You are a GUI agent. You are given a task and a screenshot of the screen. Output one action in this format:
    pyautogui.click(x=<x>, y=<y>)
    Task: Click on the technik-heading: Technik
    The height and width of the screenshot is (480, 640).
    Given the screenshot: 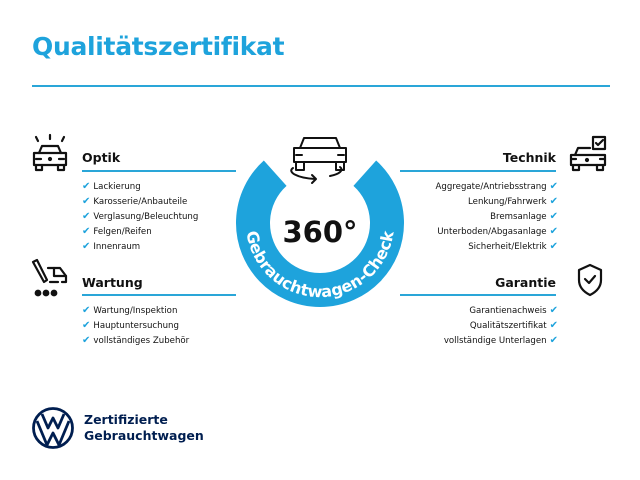 What is the action you would take?
    pyautogui.click(x=529, y=157)
    